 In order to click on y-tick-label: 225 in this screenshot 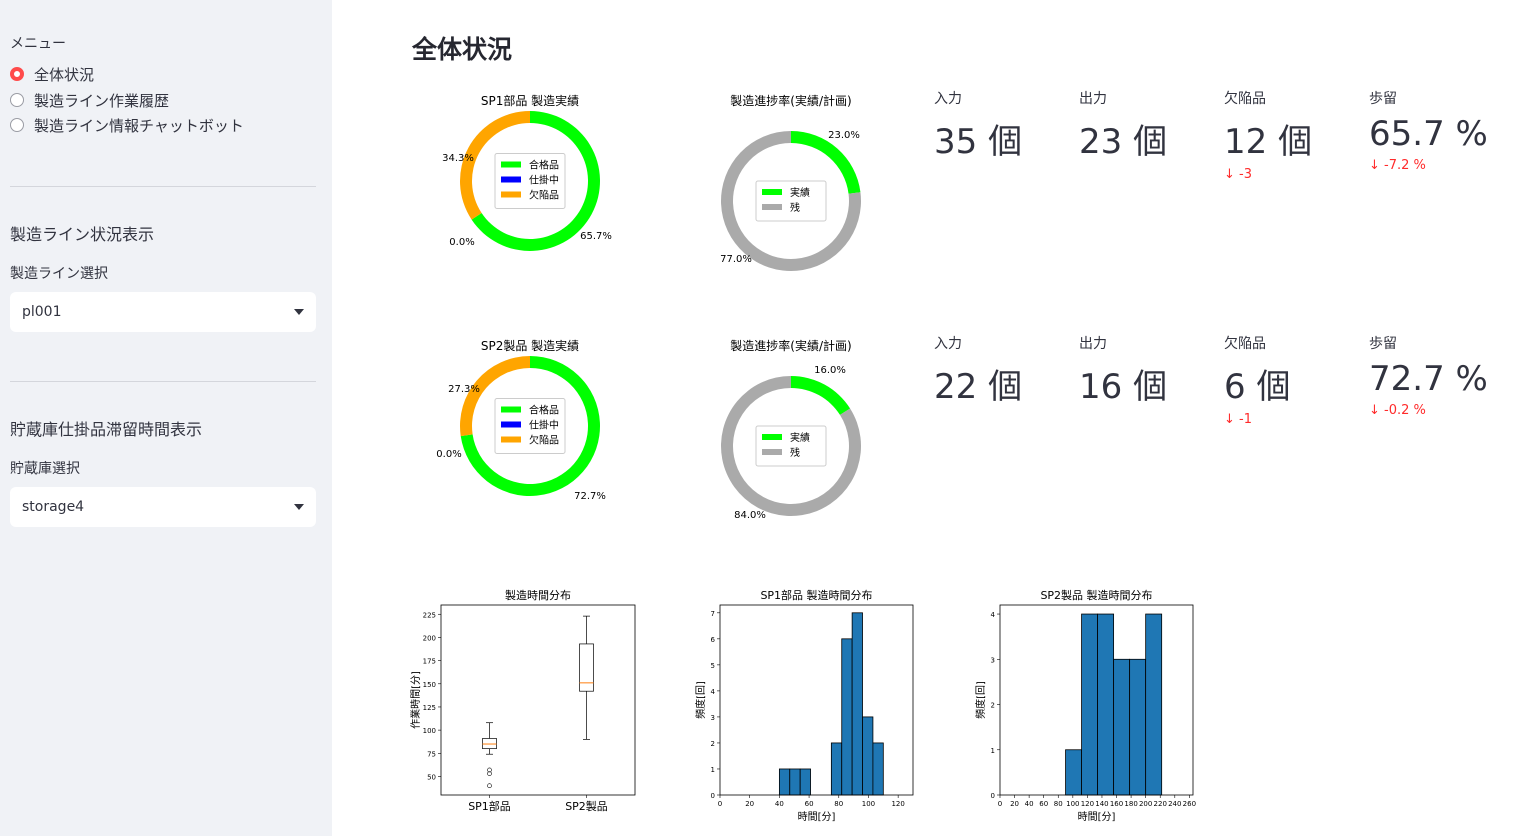, I will do `click(429, 615)`.